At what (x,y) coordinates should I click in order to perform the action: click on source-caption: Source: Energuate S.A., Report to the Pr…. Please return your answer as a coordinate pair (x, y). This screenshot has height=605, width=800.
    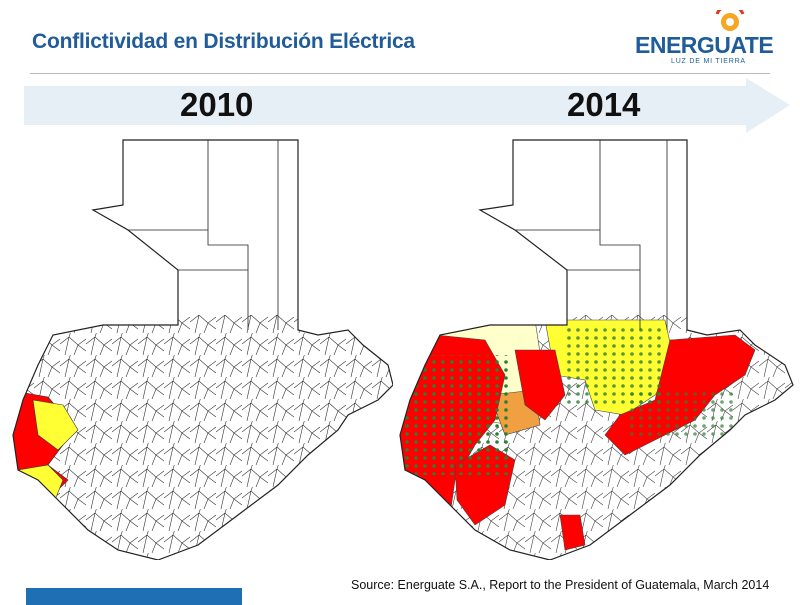
    Looking at the image, I should click on (560, 585).